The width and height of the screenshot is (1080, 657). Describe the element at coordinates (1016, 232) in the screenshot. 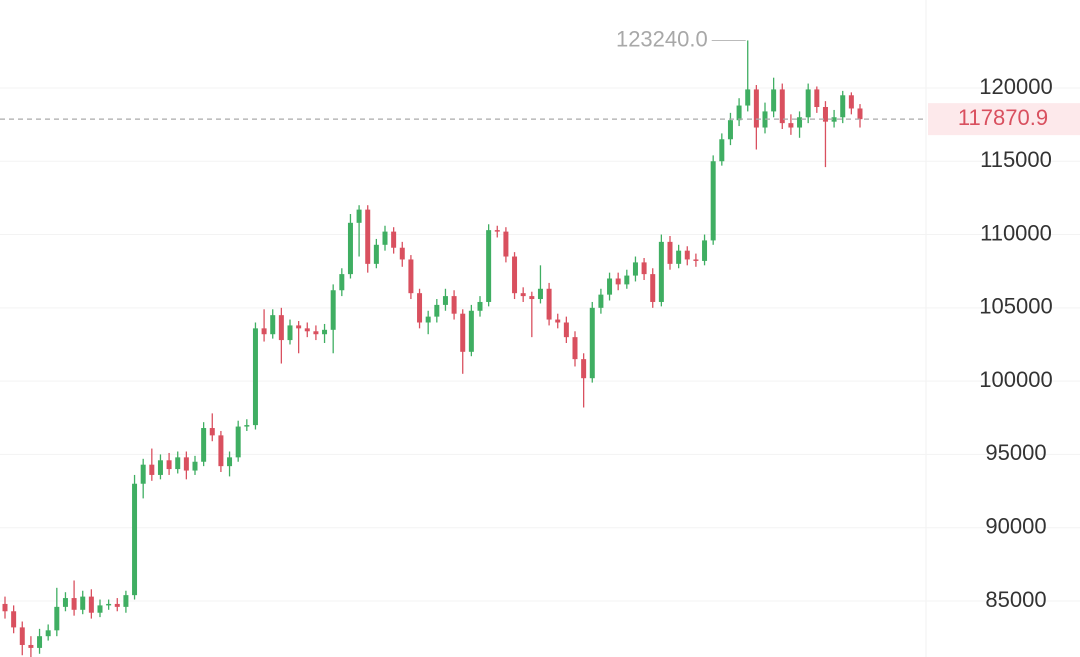

I see `y-tick-label: 110000` at that location.